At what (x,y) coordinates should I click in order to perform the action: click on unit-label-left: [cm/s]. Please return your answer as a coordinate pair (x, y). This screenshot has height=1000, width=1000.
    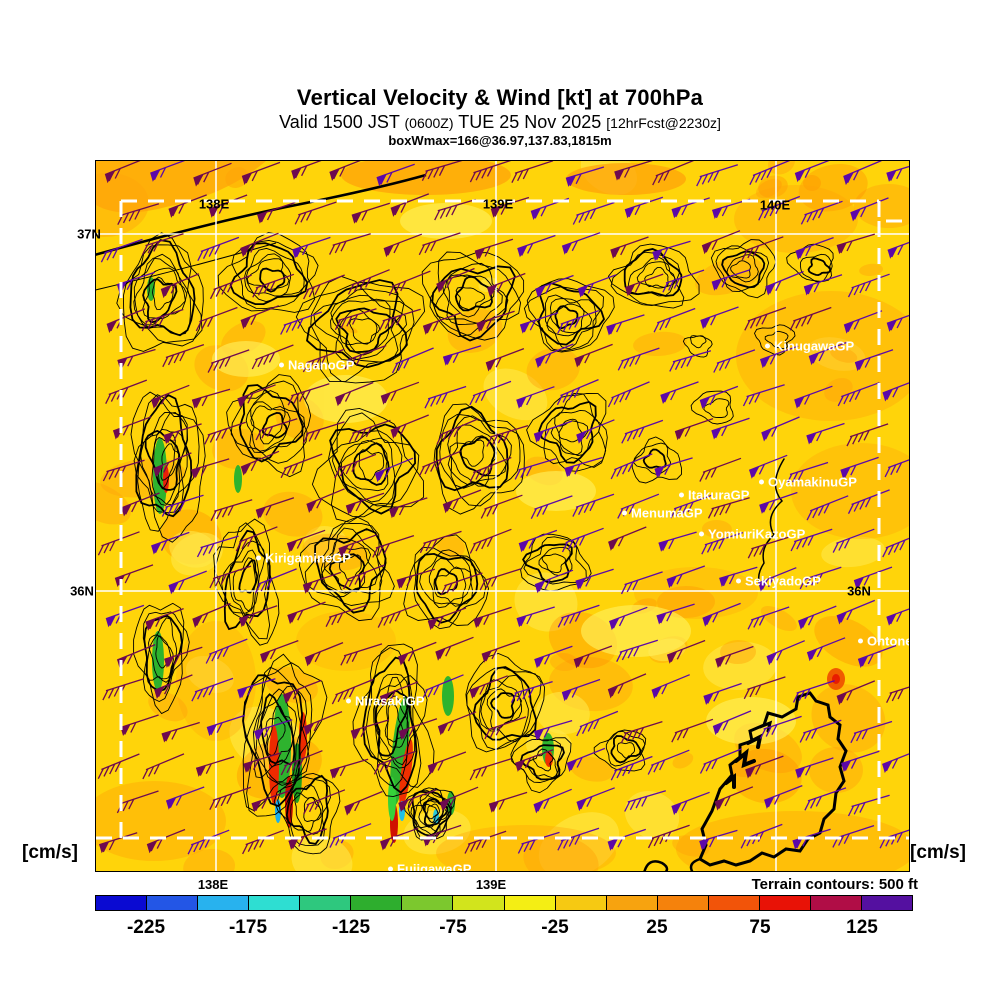
    Looking at the image, I should click on (50, 852).